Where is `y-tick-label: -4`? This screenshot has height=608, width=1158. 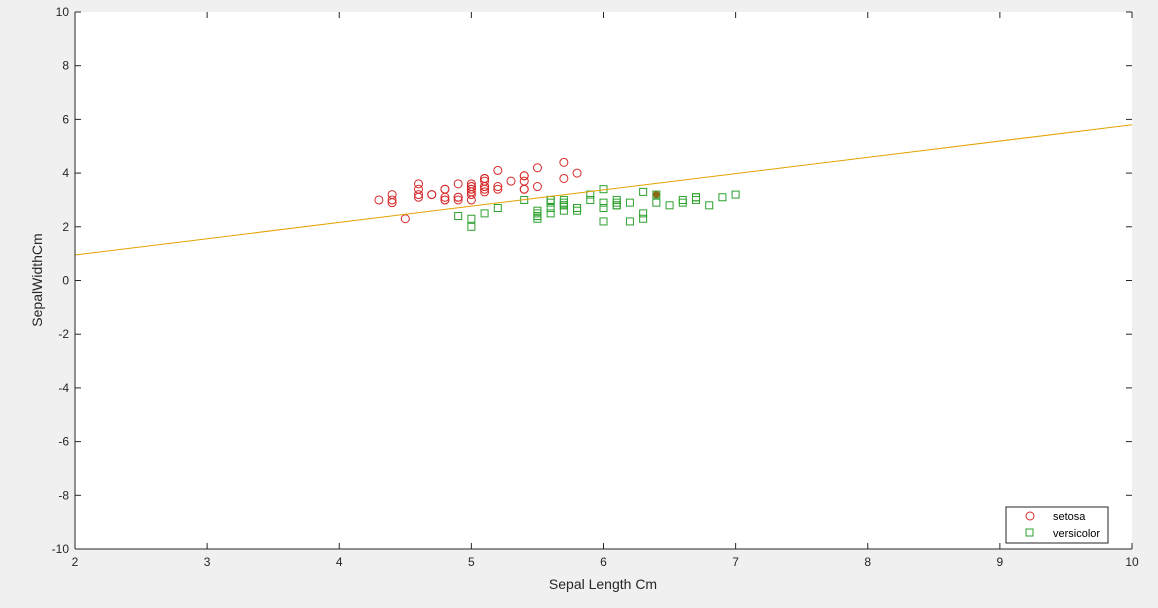 y-tick-label: -4 is located at coordinates (63, 388).